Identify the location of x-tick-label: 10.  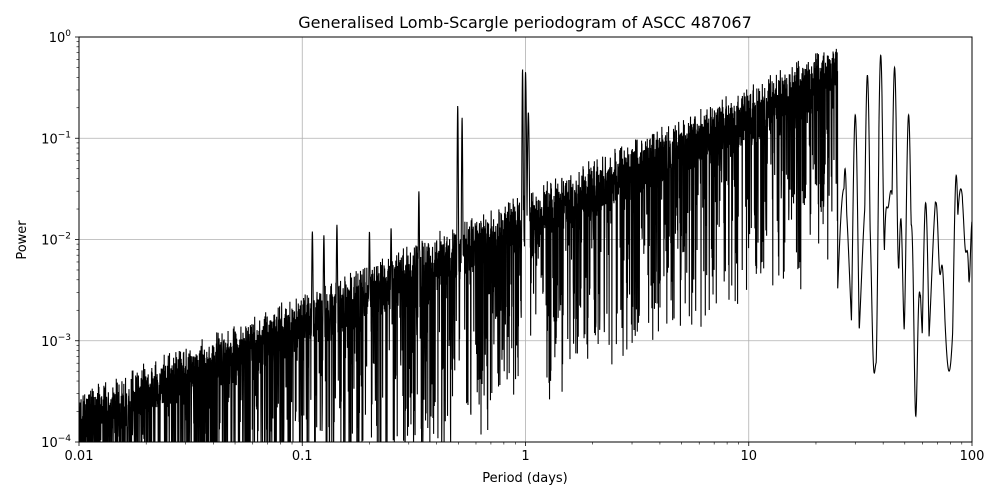
(748, 456).